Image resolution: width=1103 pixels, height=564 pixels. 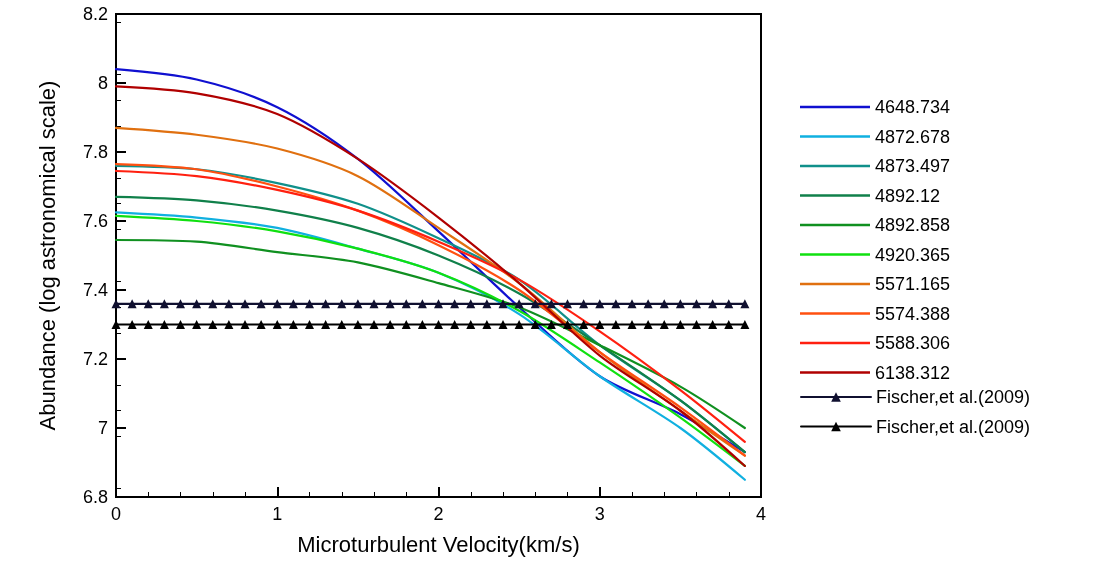 I want to click on y-axis-title: Abundance (log astronomical scale), so click(x=47, y=255).